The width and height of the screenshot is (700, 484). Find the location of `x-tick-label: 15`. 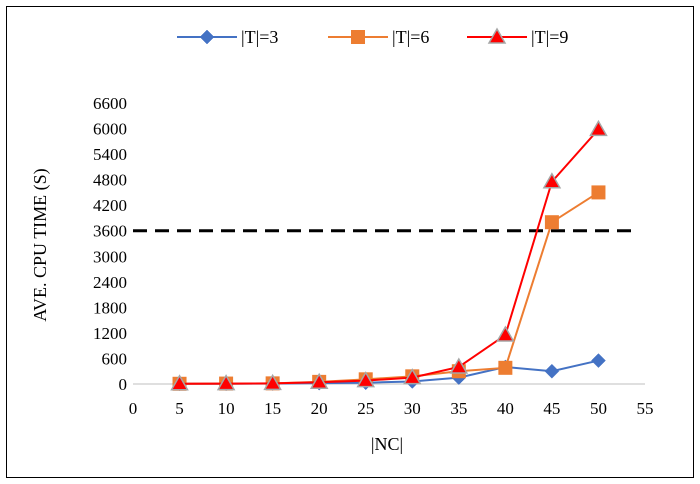

x-tick-label: 15 is located at coordinates (272, 408).